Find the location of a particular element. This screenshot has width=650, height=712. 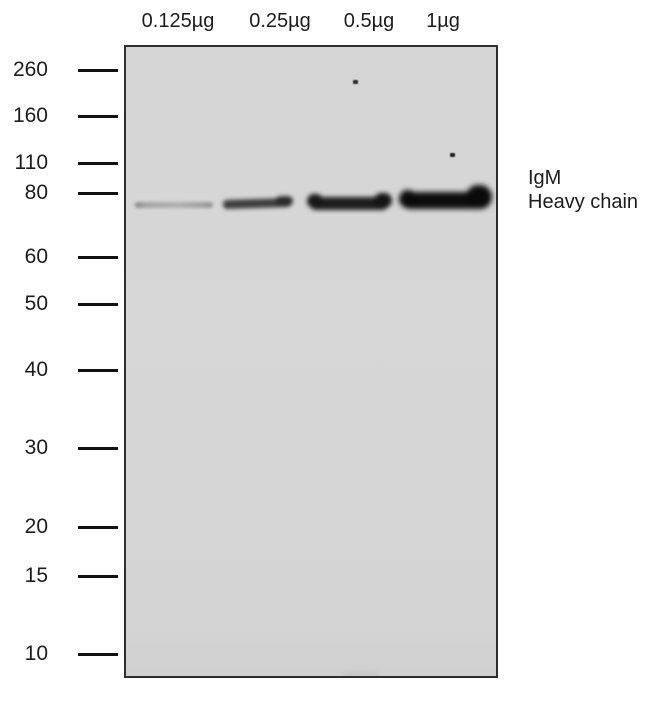

mw-marker-row-260: 260 is located at coordinates (62, 70).